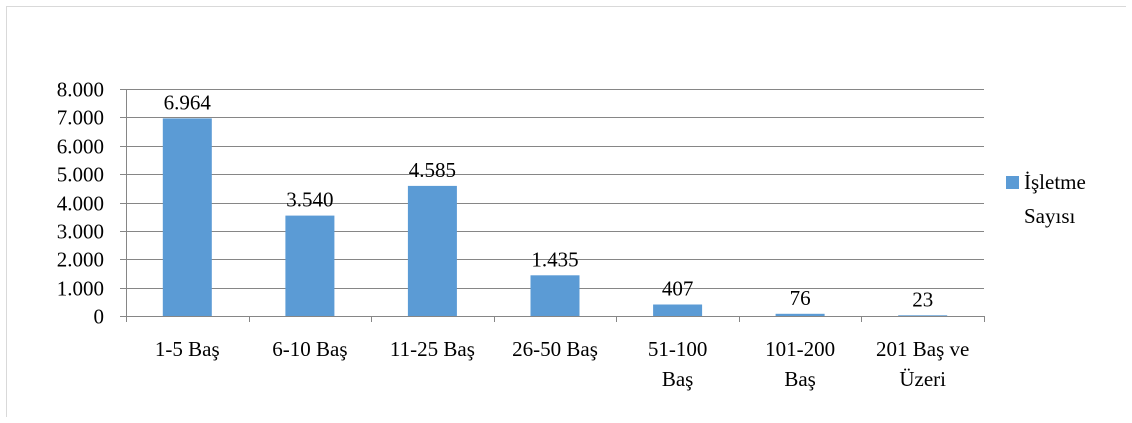 This screenshot has width=1132, height=423. Describe the element at coordinates (922, 299) in the screenshot. I see `data-label: 23` at that location.